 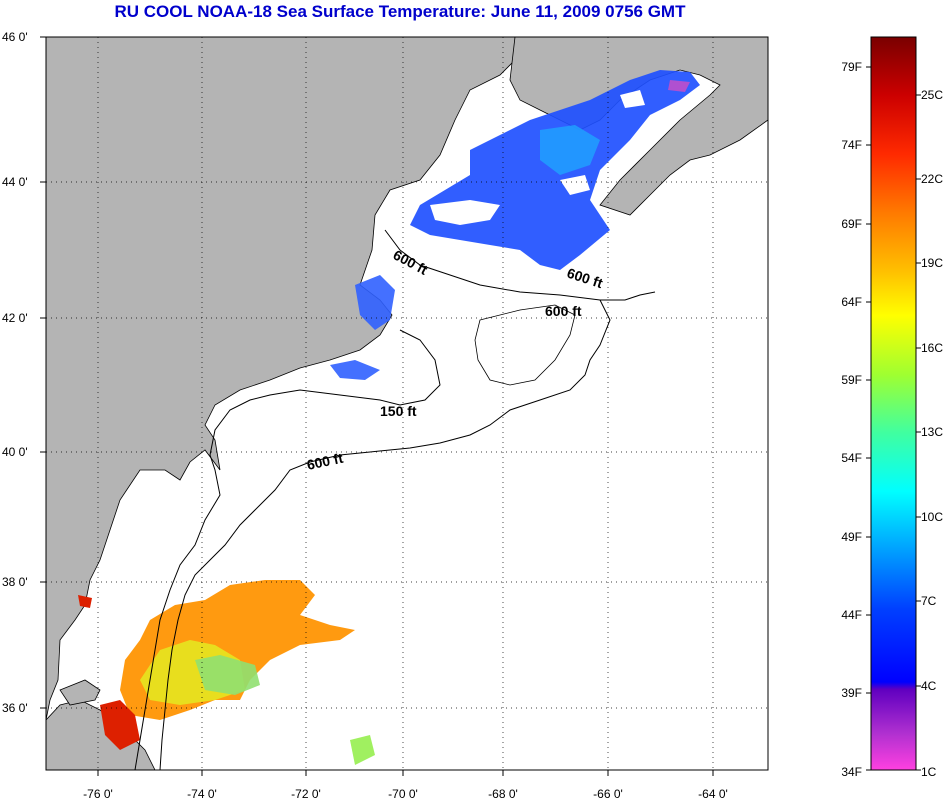 What do you see at coordinates (918, 432) in the screenshot?
I see `colorbar-ticks-c` at bounding box center [918, 432].